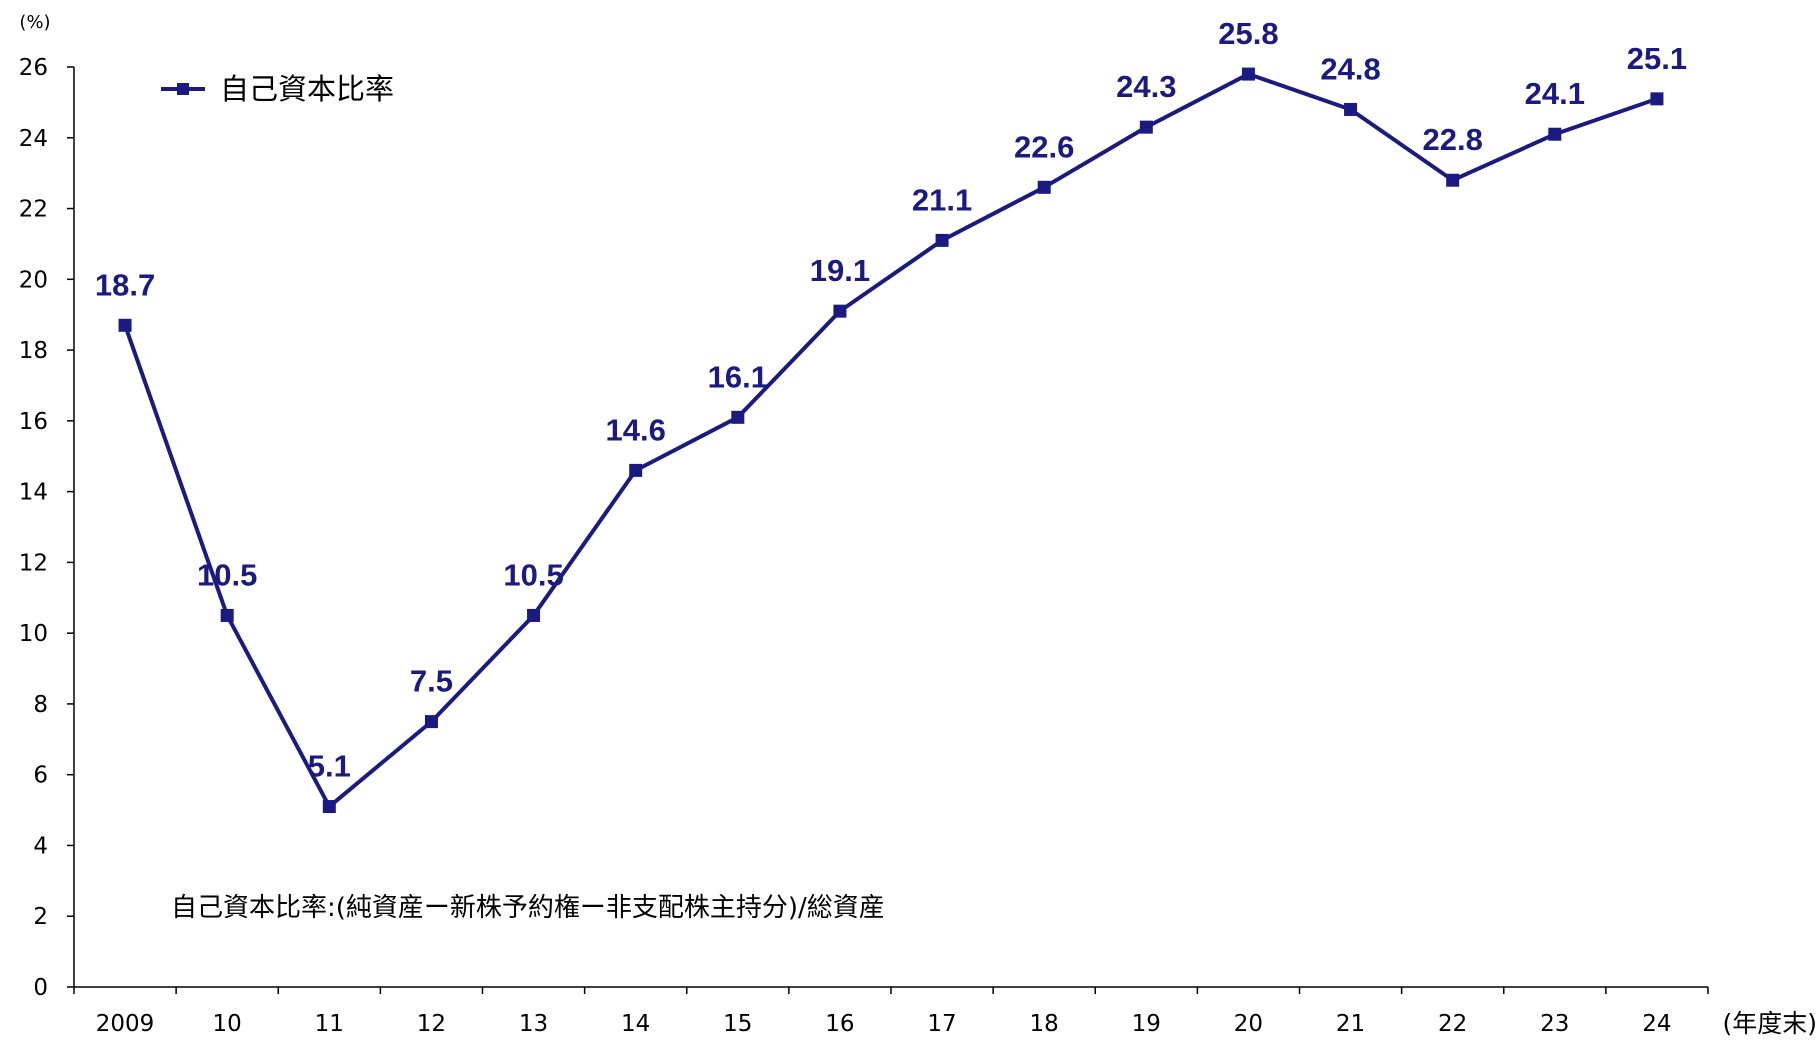 This screenshot has width=1820, height=1044. Describe the element at coordinates (431, 681) in the screenshot. I see `data-label: 7.5` at that location.